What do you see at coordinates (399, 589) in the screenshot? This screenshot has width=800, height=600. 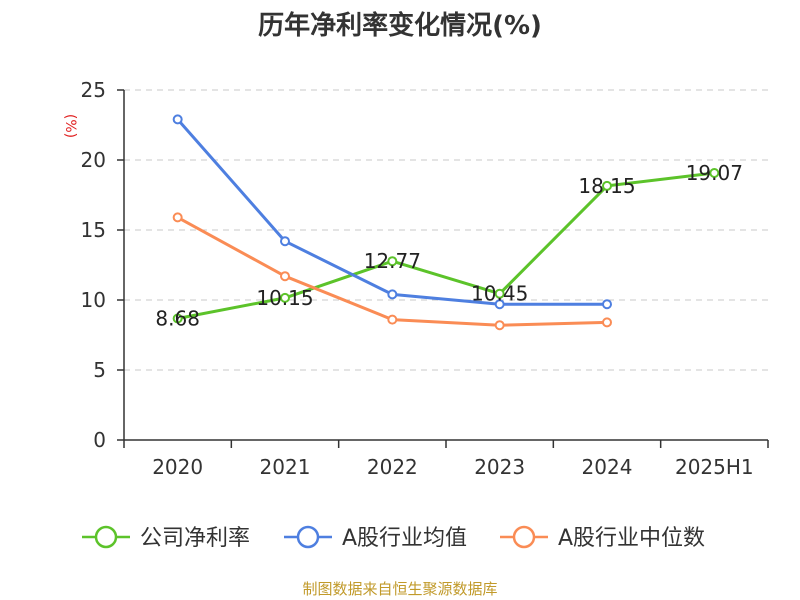 I see `source-note: 制图数据来自恒生聚源数据库` at bounding box center [399, 589].